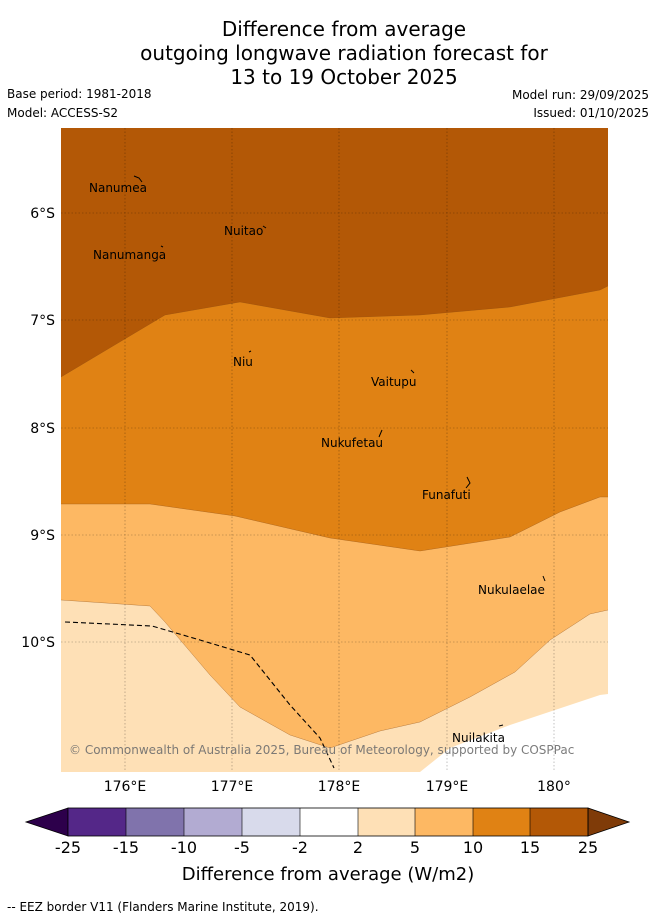 This screenshot has width=655, height=919. Describe the element at coordinates (394, 382) in the screenshot. I see `place-label: Vaitupu` at that location.